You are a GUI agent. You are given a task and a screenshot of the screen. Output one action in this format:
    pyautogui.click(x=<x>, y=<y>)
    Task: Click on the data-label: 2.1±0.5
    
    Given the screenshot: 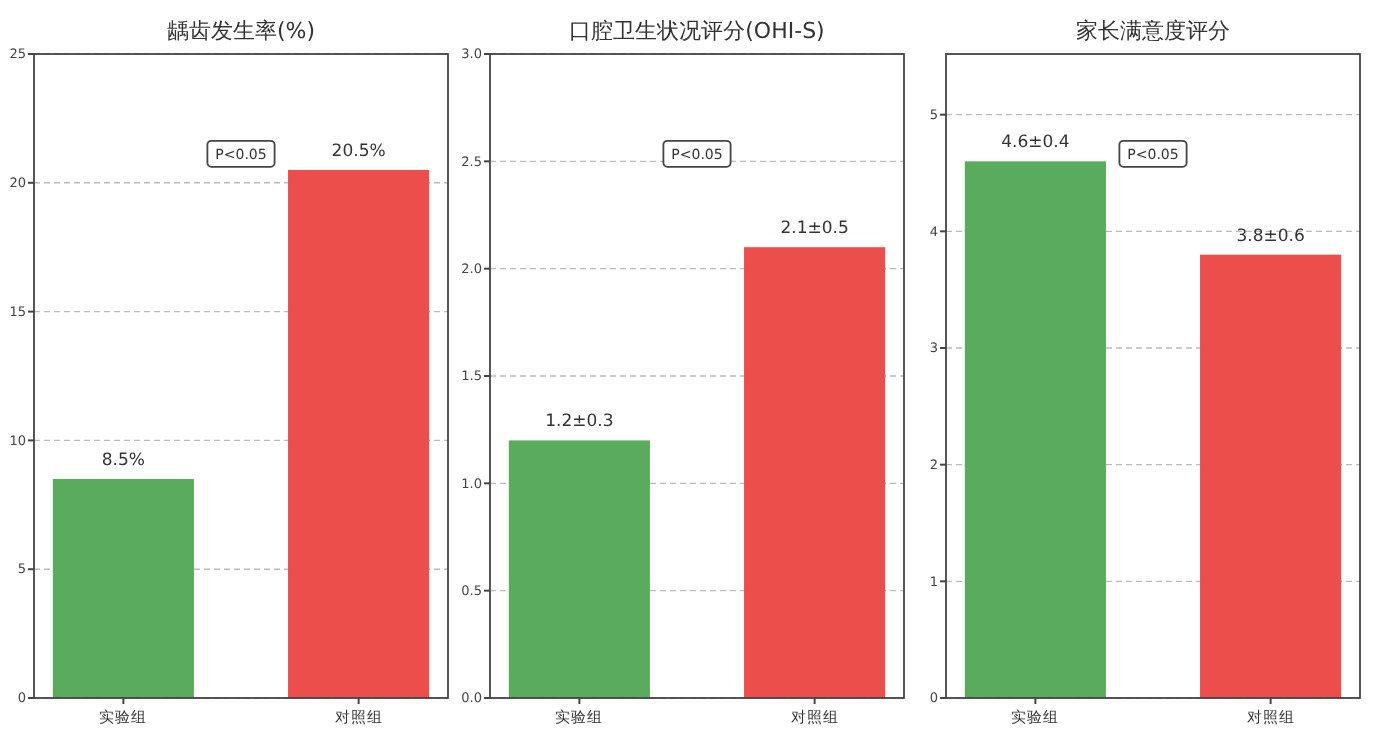 What is the action you would take?
    pyautogui.click(x=814, y=229)
    